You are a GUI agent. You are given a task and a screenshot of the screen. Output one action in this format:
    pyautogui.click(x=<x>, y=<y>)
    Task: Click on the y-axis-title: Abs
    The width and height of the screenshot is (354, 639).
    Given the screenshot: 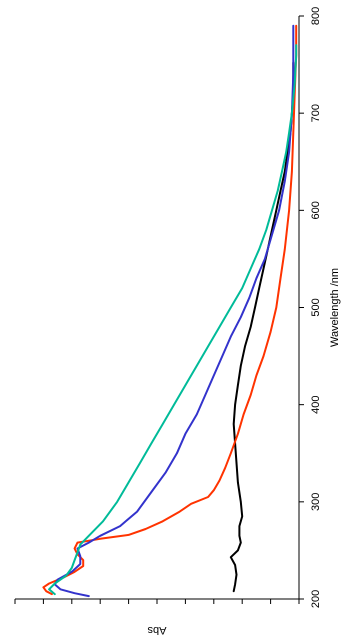 What is the action you would take?
    pyautogui.click(x=156, y=630)
    